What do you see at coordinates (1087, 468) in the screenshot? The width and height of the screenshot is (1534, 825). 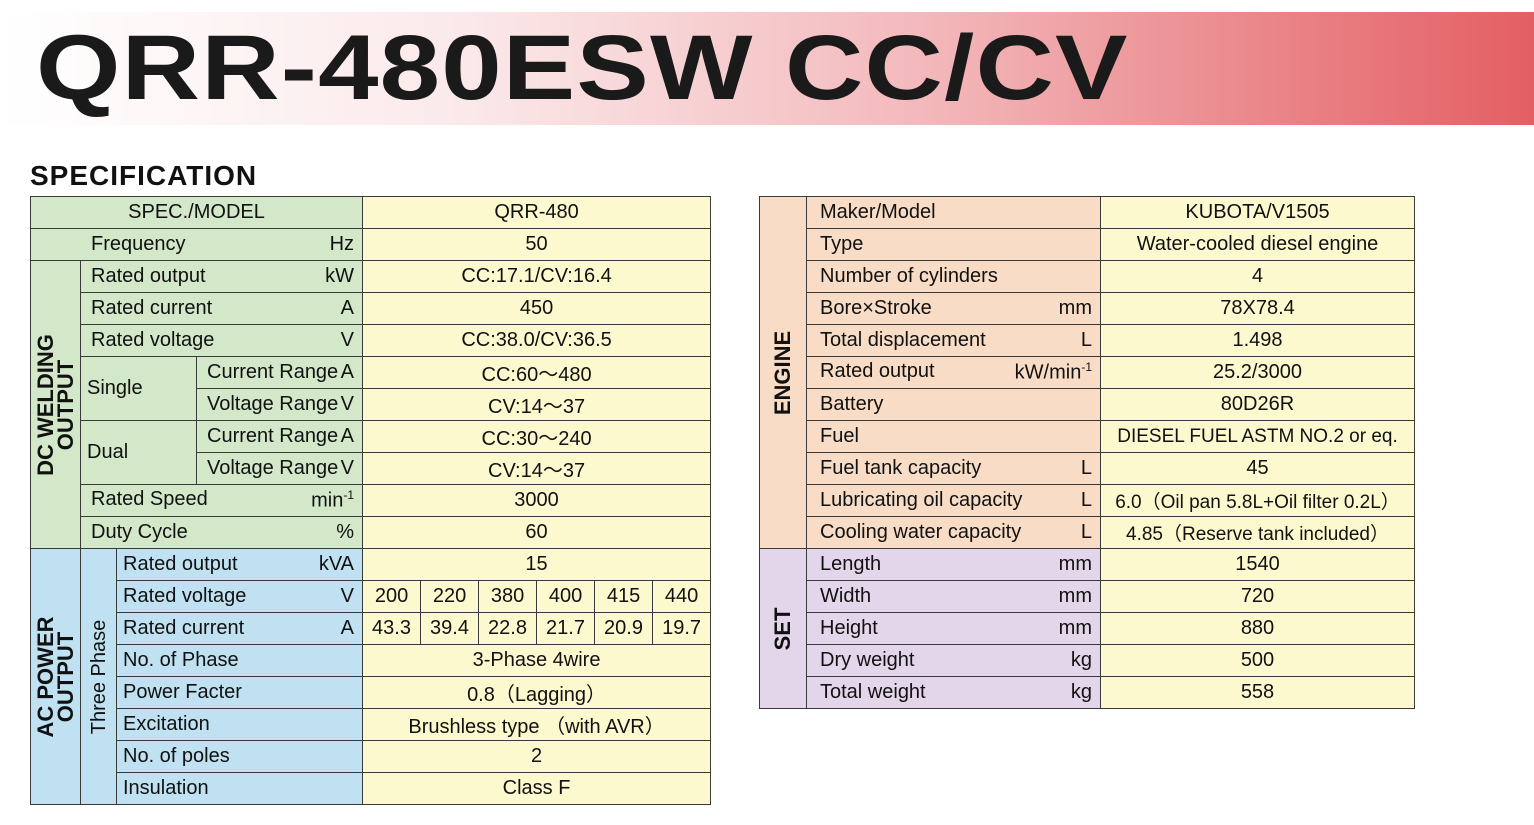 I see `engine-row: Fuel tank capacity L 45` at bounding box center [1087, 468].